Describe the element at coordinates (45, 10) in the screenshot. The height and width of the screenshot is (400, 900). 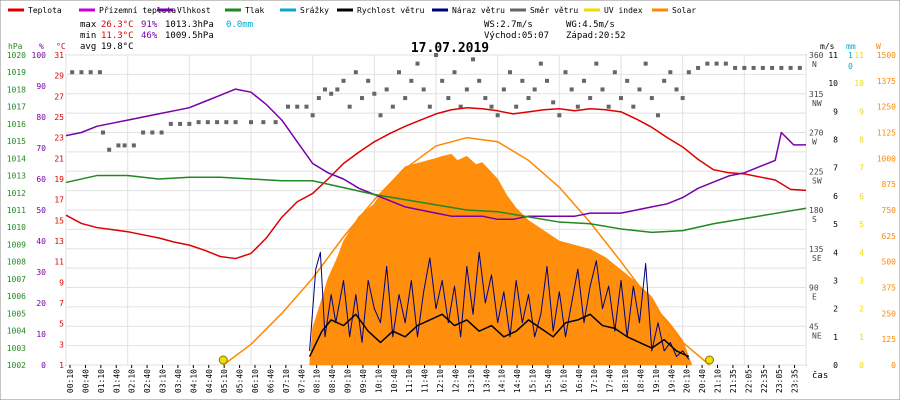
I see `legend-label: Teplota` at that location.